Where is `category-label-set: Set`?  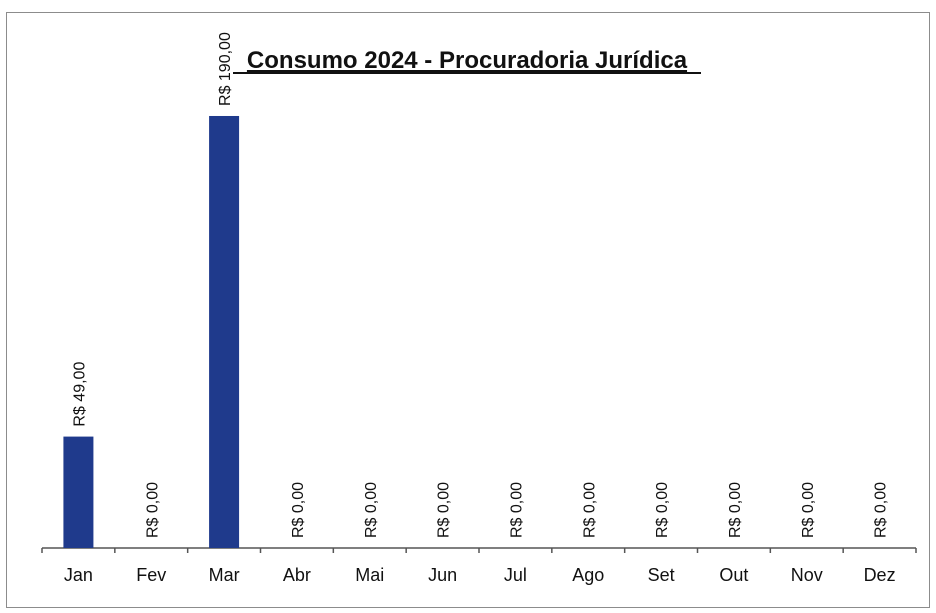 category-label-set: Set is located at coordinates (661, 575).